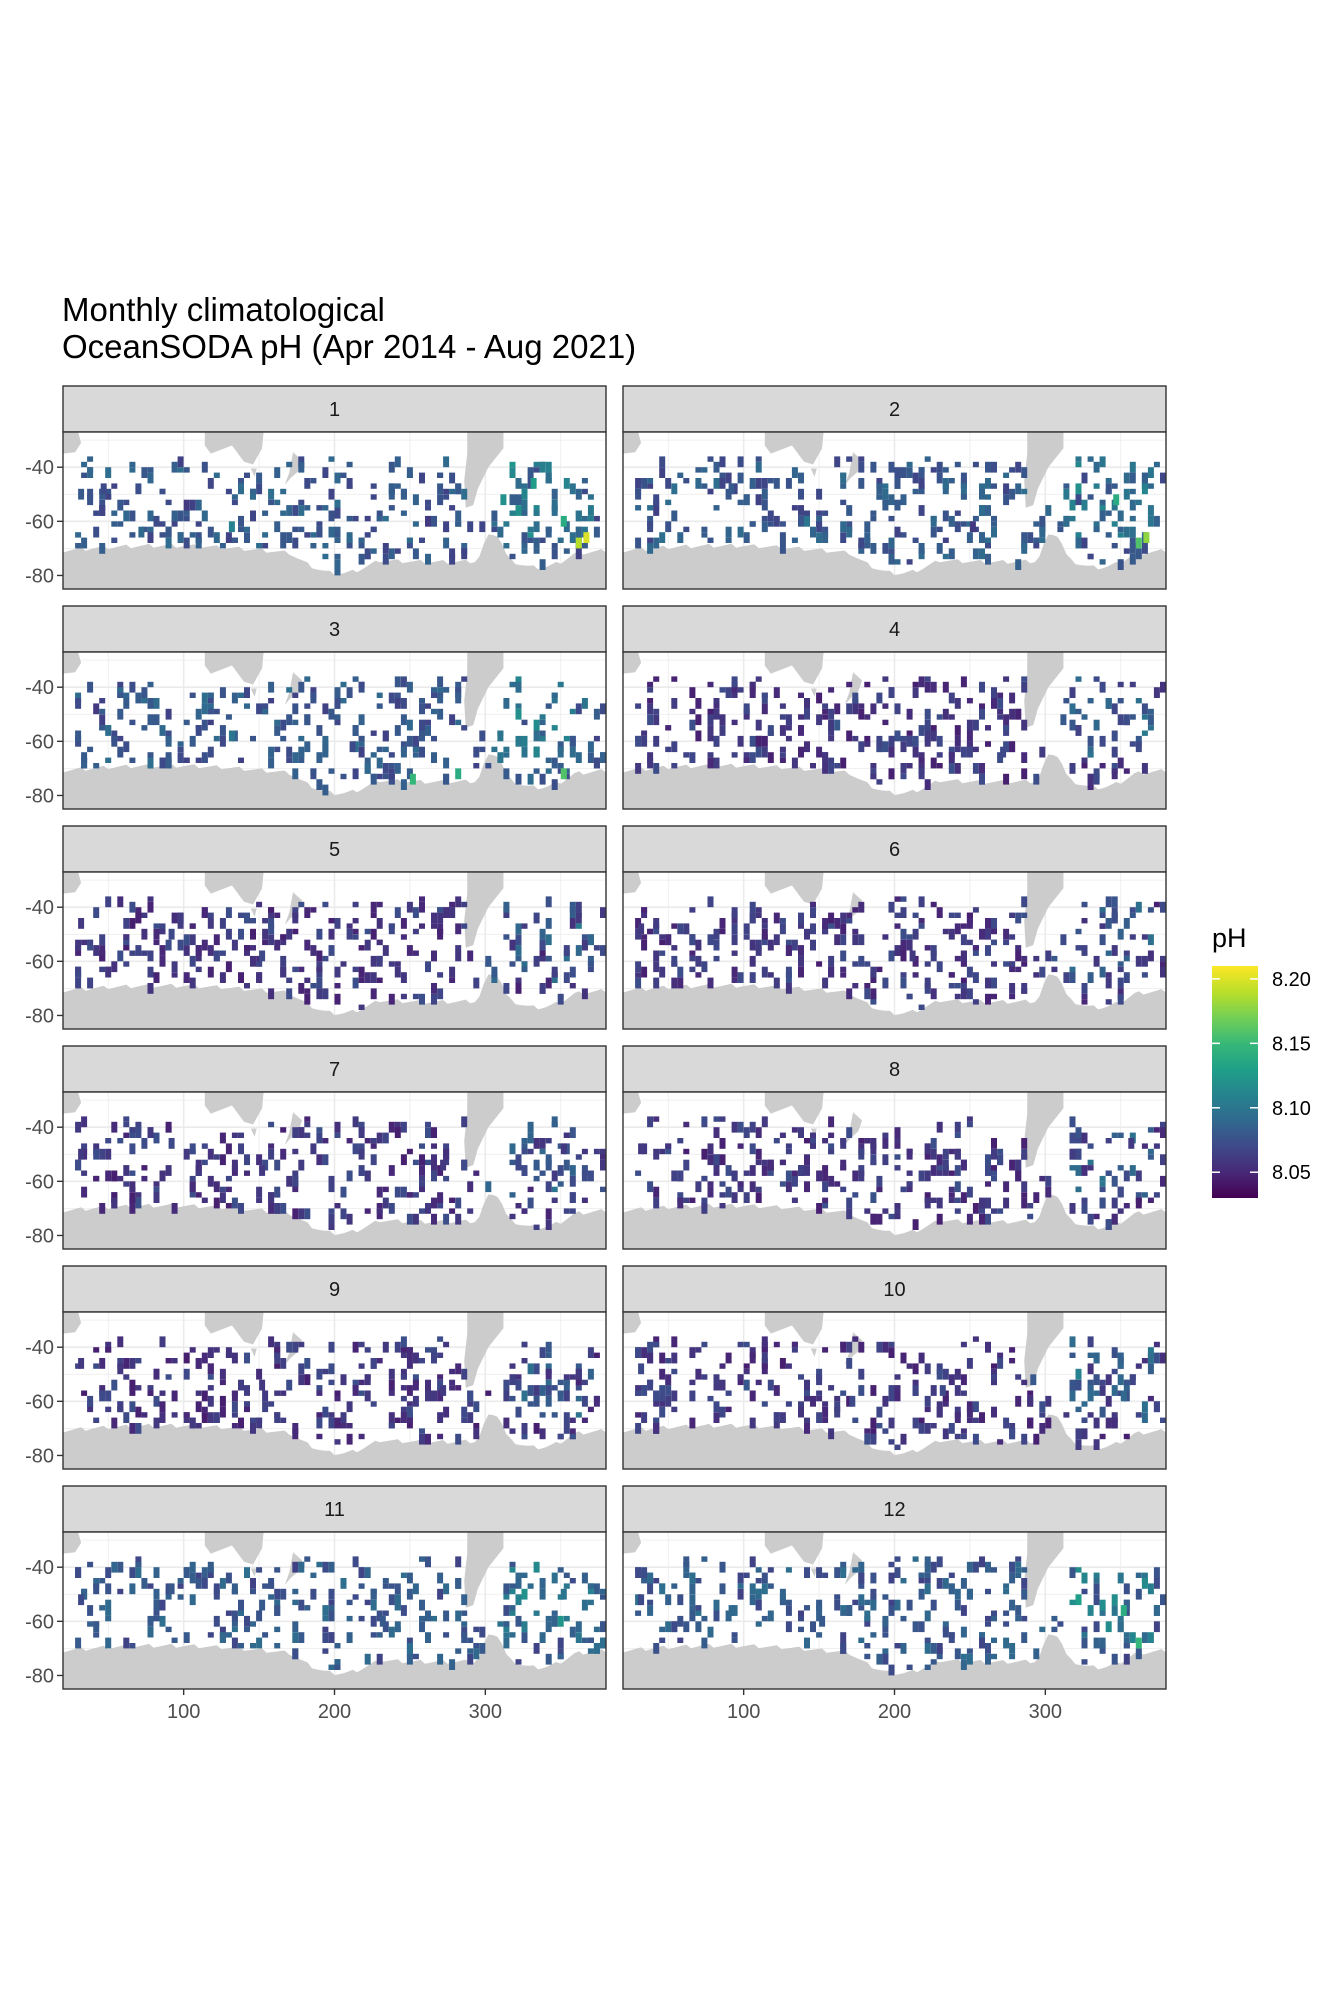  Describe the element at coordinates (813, 1572) in the screenshot. I see `land-tasmania` at that location.